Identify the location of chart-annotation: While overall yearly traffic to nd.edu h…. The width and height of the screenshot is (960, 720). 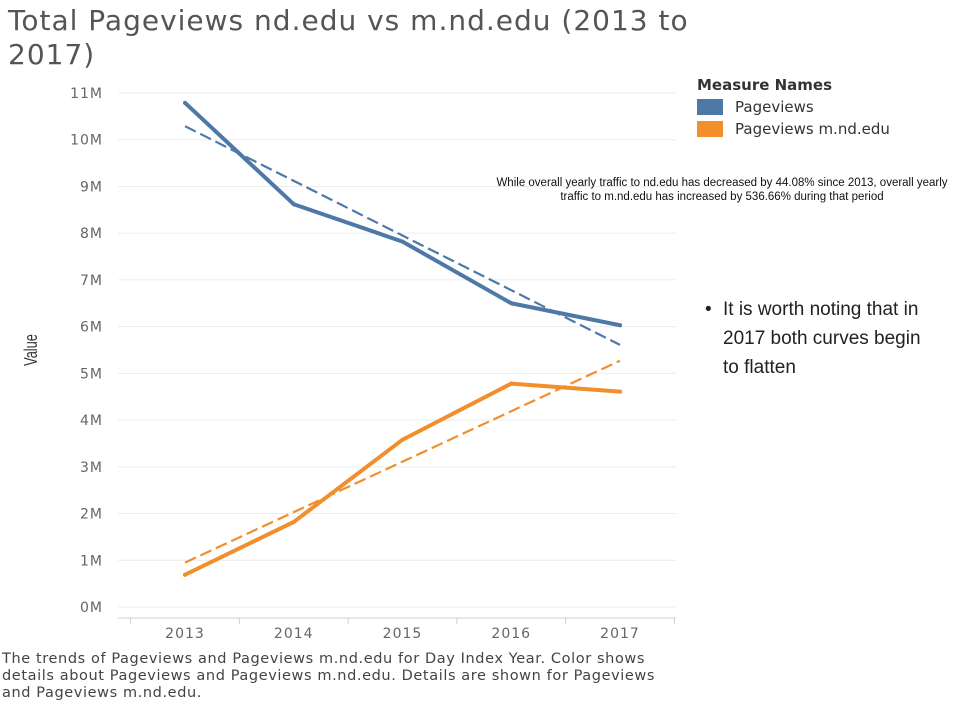
(722, 190).